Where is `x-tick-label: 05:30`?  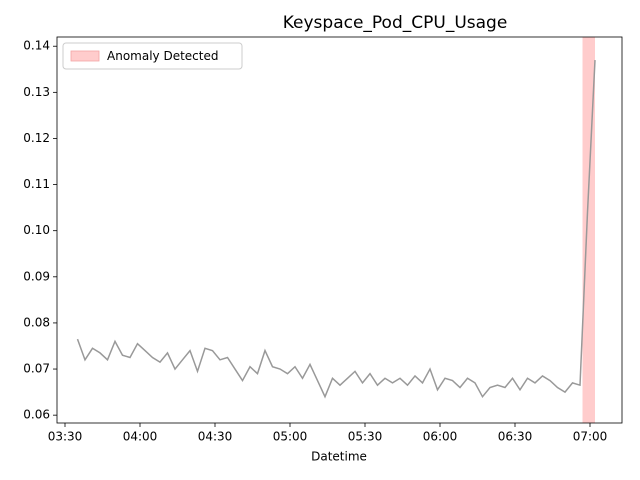 x-tick-label: 05:30 is located at coordinates (365, 437).